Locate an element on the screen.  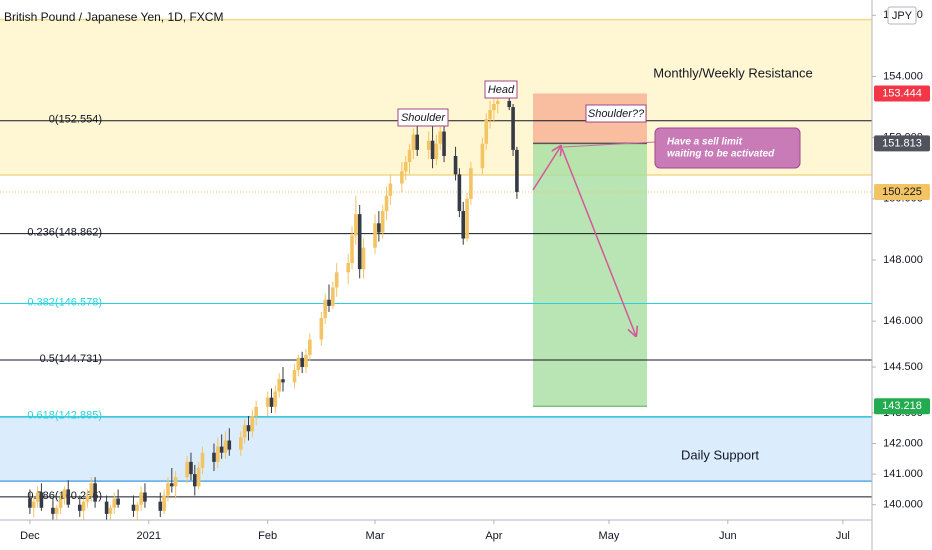
price-label: 151.813 is located at coordinates (902, 143).